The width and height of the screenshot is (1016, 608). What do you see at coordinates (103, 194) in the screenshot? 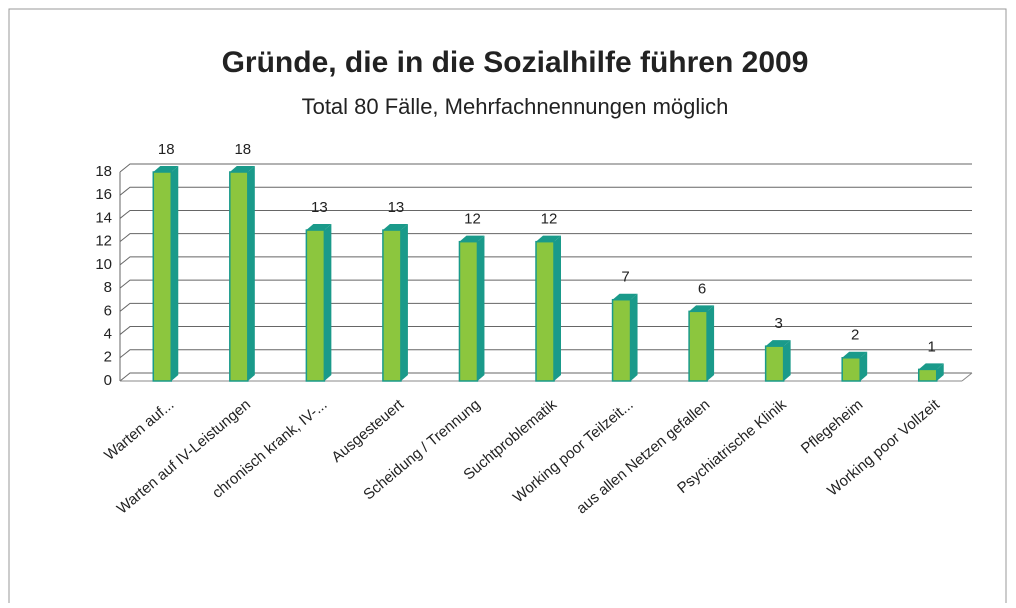
I see `y-tick-label: 16` at bounding box center [103, 194].